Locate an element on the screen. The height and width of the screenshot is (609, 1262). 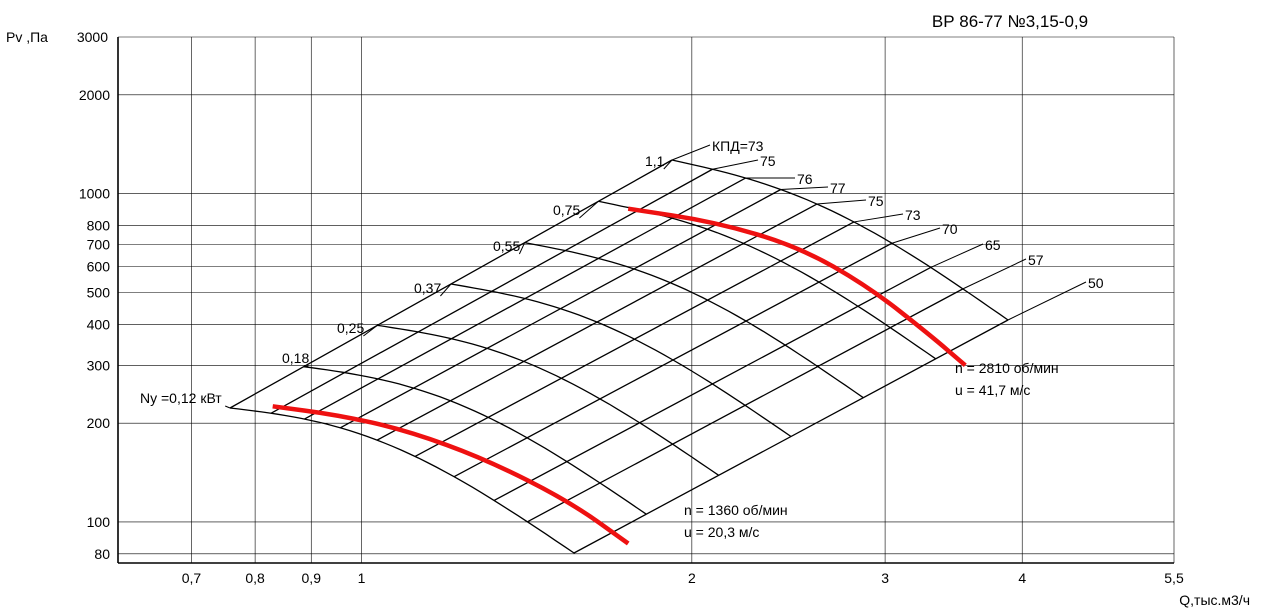
efficiency-label: 77 is located at coordinates (838, 188).